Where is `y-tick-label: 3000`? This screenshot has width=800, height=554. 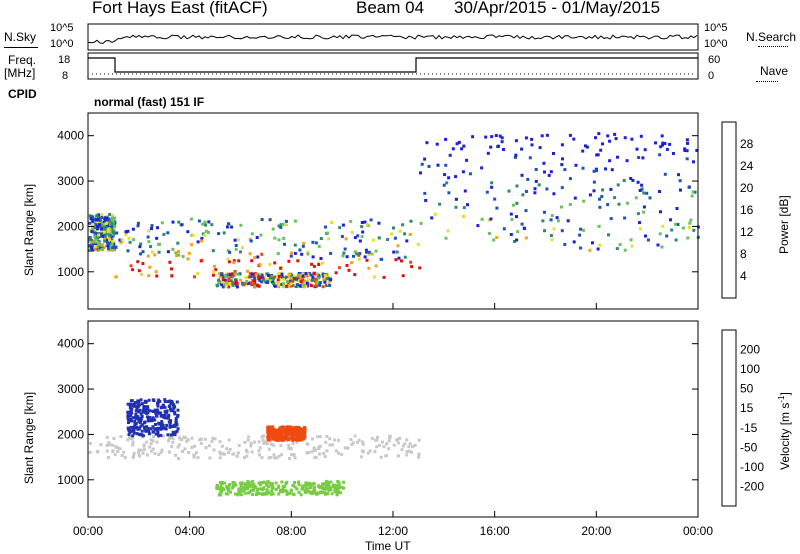 y-tick-label: 3000 is located at coordinates (70, 181).